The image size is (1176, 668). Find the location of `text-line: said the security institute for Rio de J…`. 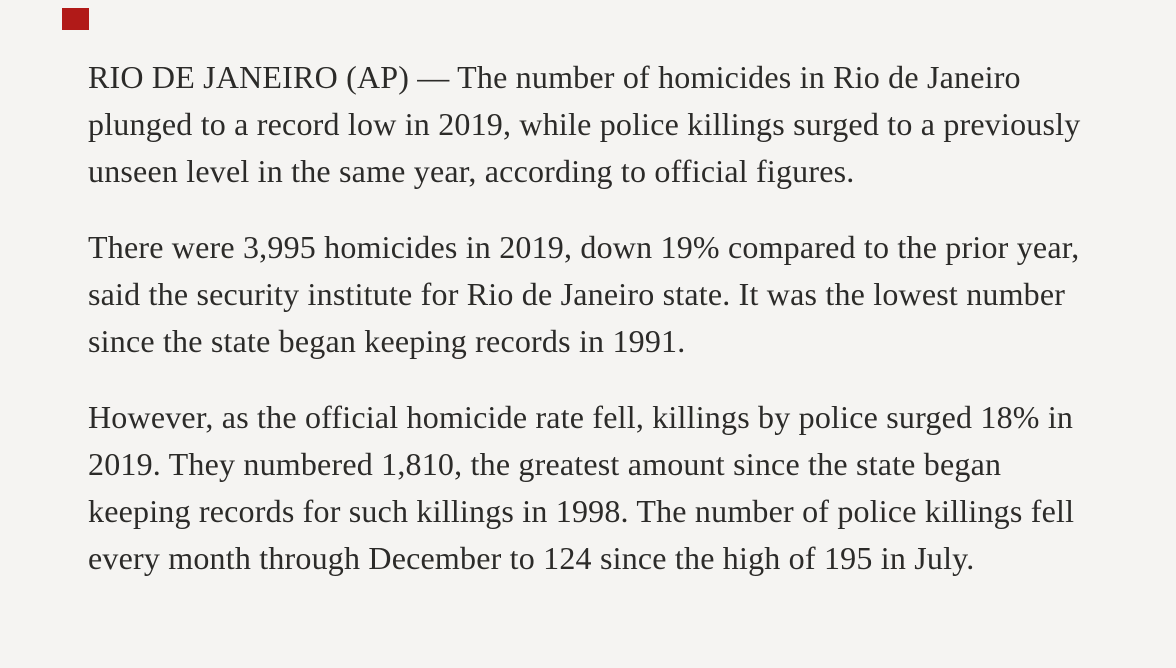

text-line: said the security institute for Rio de J… is located at coordinates (577, 294).